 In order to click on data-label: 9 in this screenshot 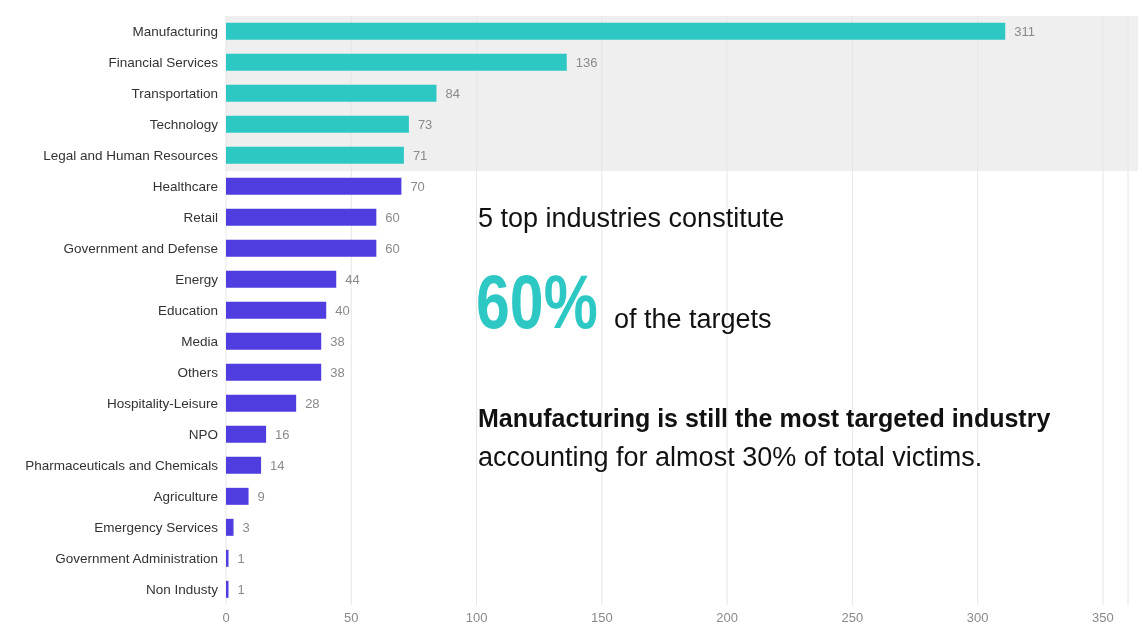, I will do `click(261, 496)`.